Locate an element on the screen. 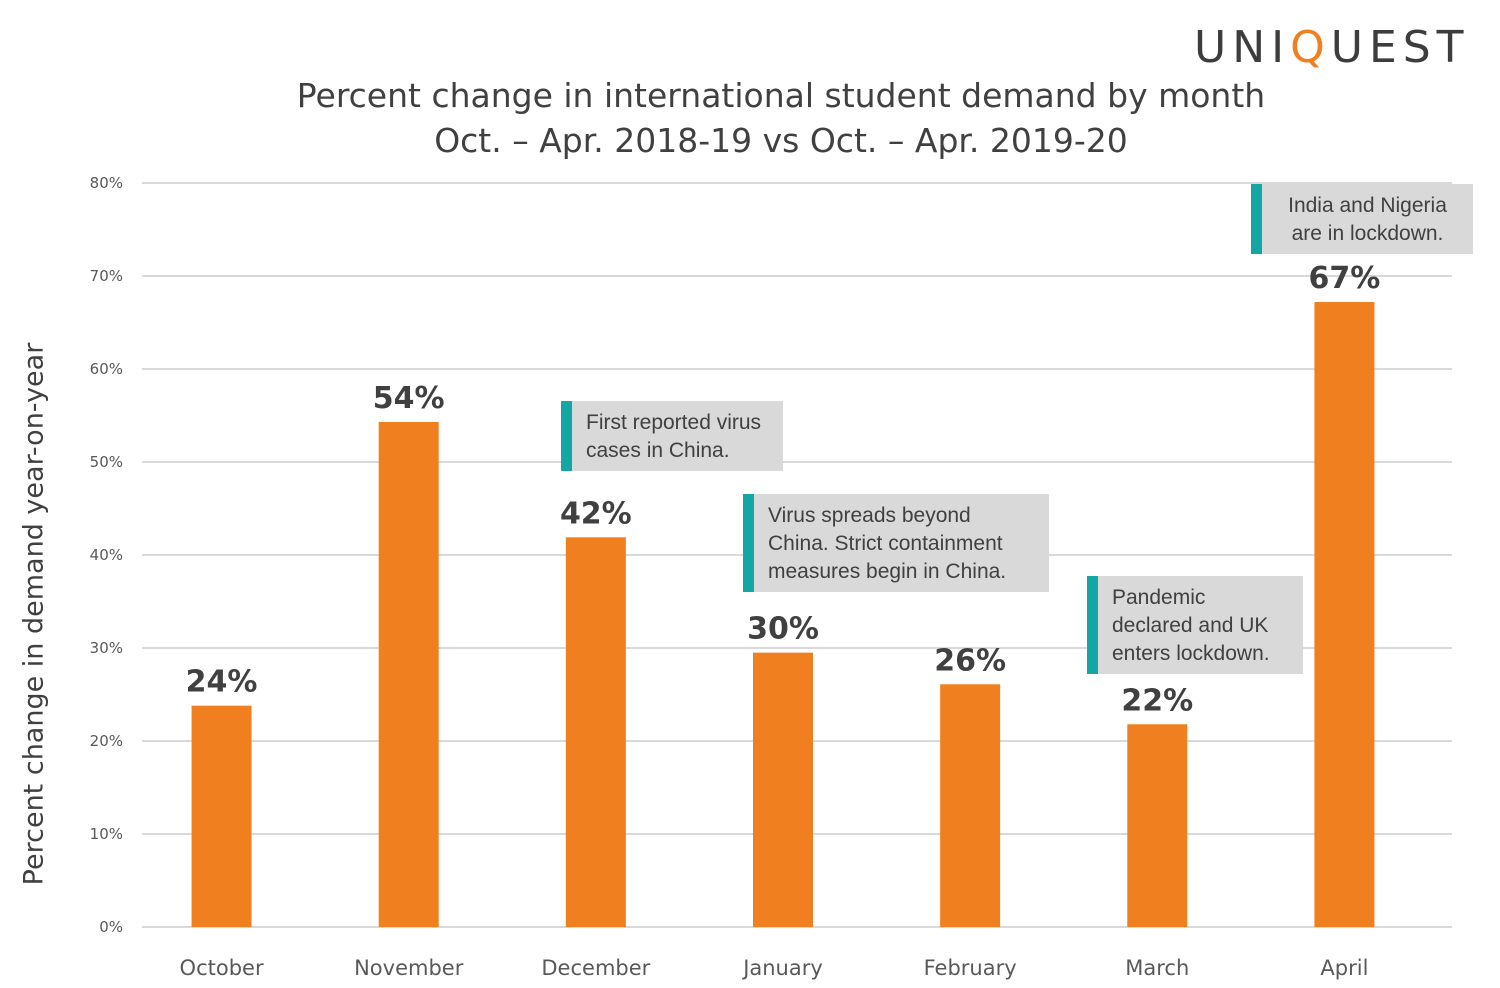 Image resolution: width=1500 pixels, height=988 pixels. x-tick-label: October is located at coordinates (222, 968).